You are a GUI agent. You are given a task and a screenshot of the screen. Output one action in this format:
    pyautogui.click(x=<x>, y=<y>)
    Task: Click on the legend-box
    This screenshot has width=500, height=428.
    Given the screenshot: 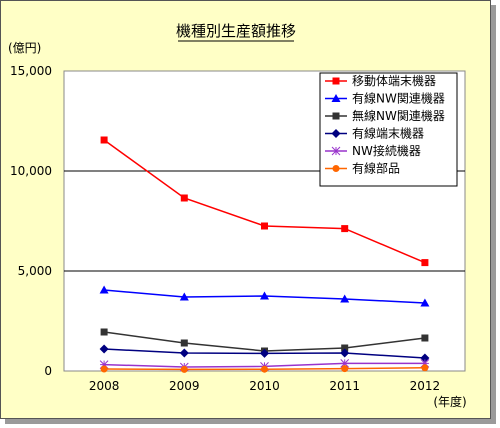 What is the action you would take?
    pyautogui.click(x=388, y=129)
    